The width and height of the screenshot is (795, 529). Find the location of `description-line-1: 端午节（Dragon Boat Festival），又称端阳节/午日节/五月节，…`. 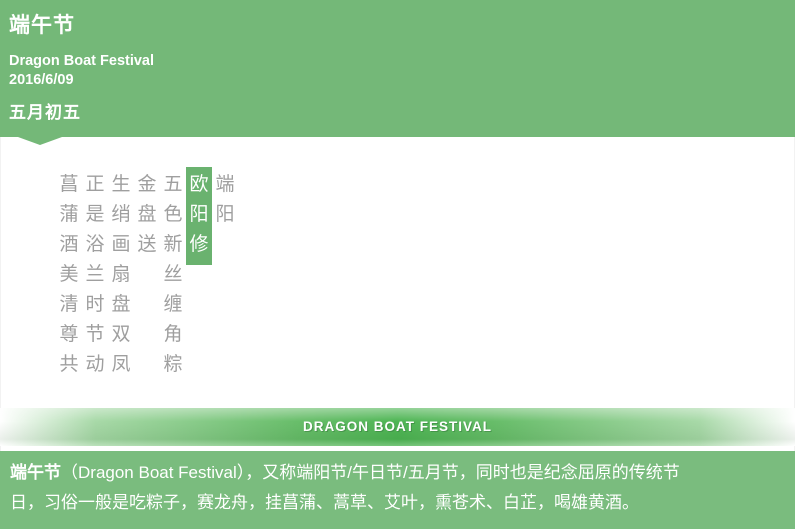

description-line-1: 端午节（Dragon Boat Festival），又称端阳节/午日节/五月节，… is located at coordinates (397, 473).